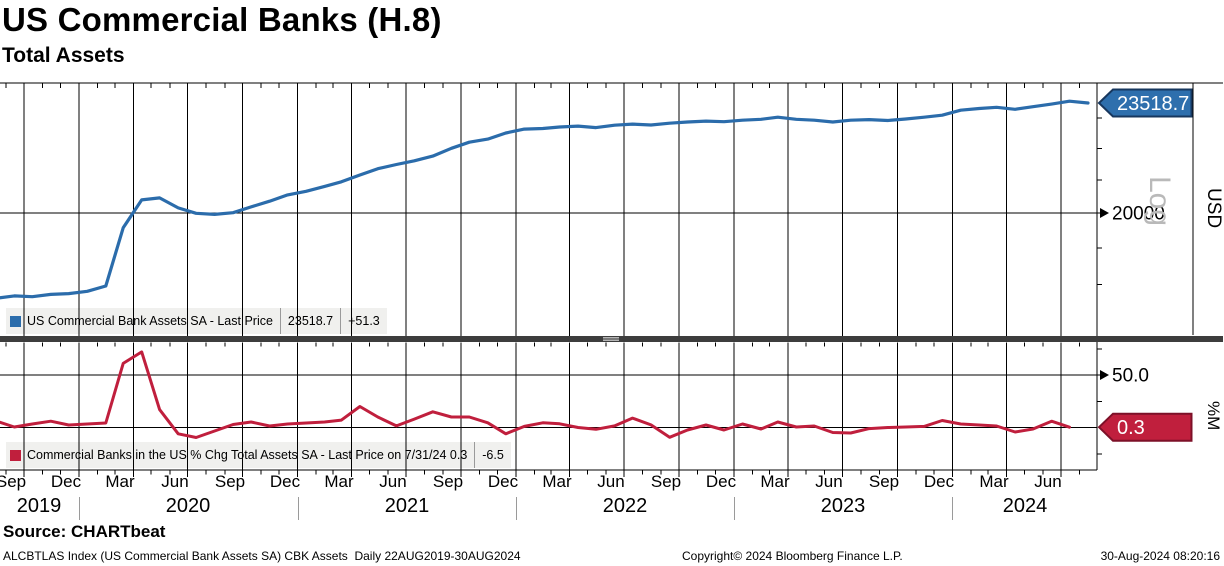 The width and height of the screenshot is (1224, 566). I want to click on y-tick-50: 50.0, so click(1130, 376).